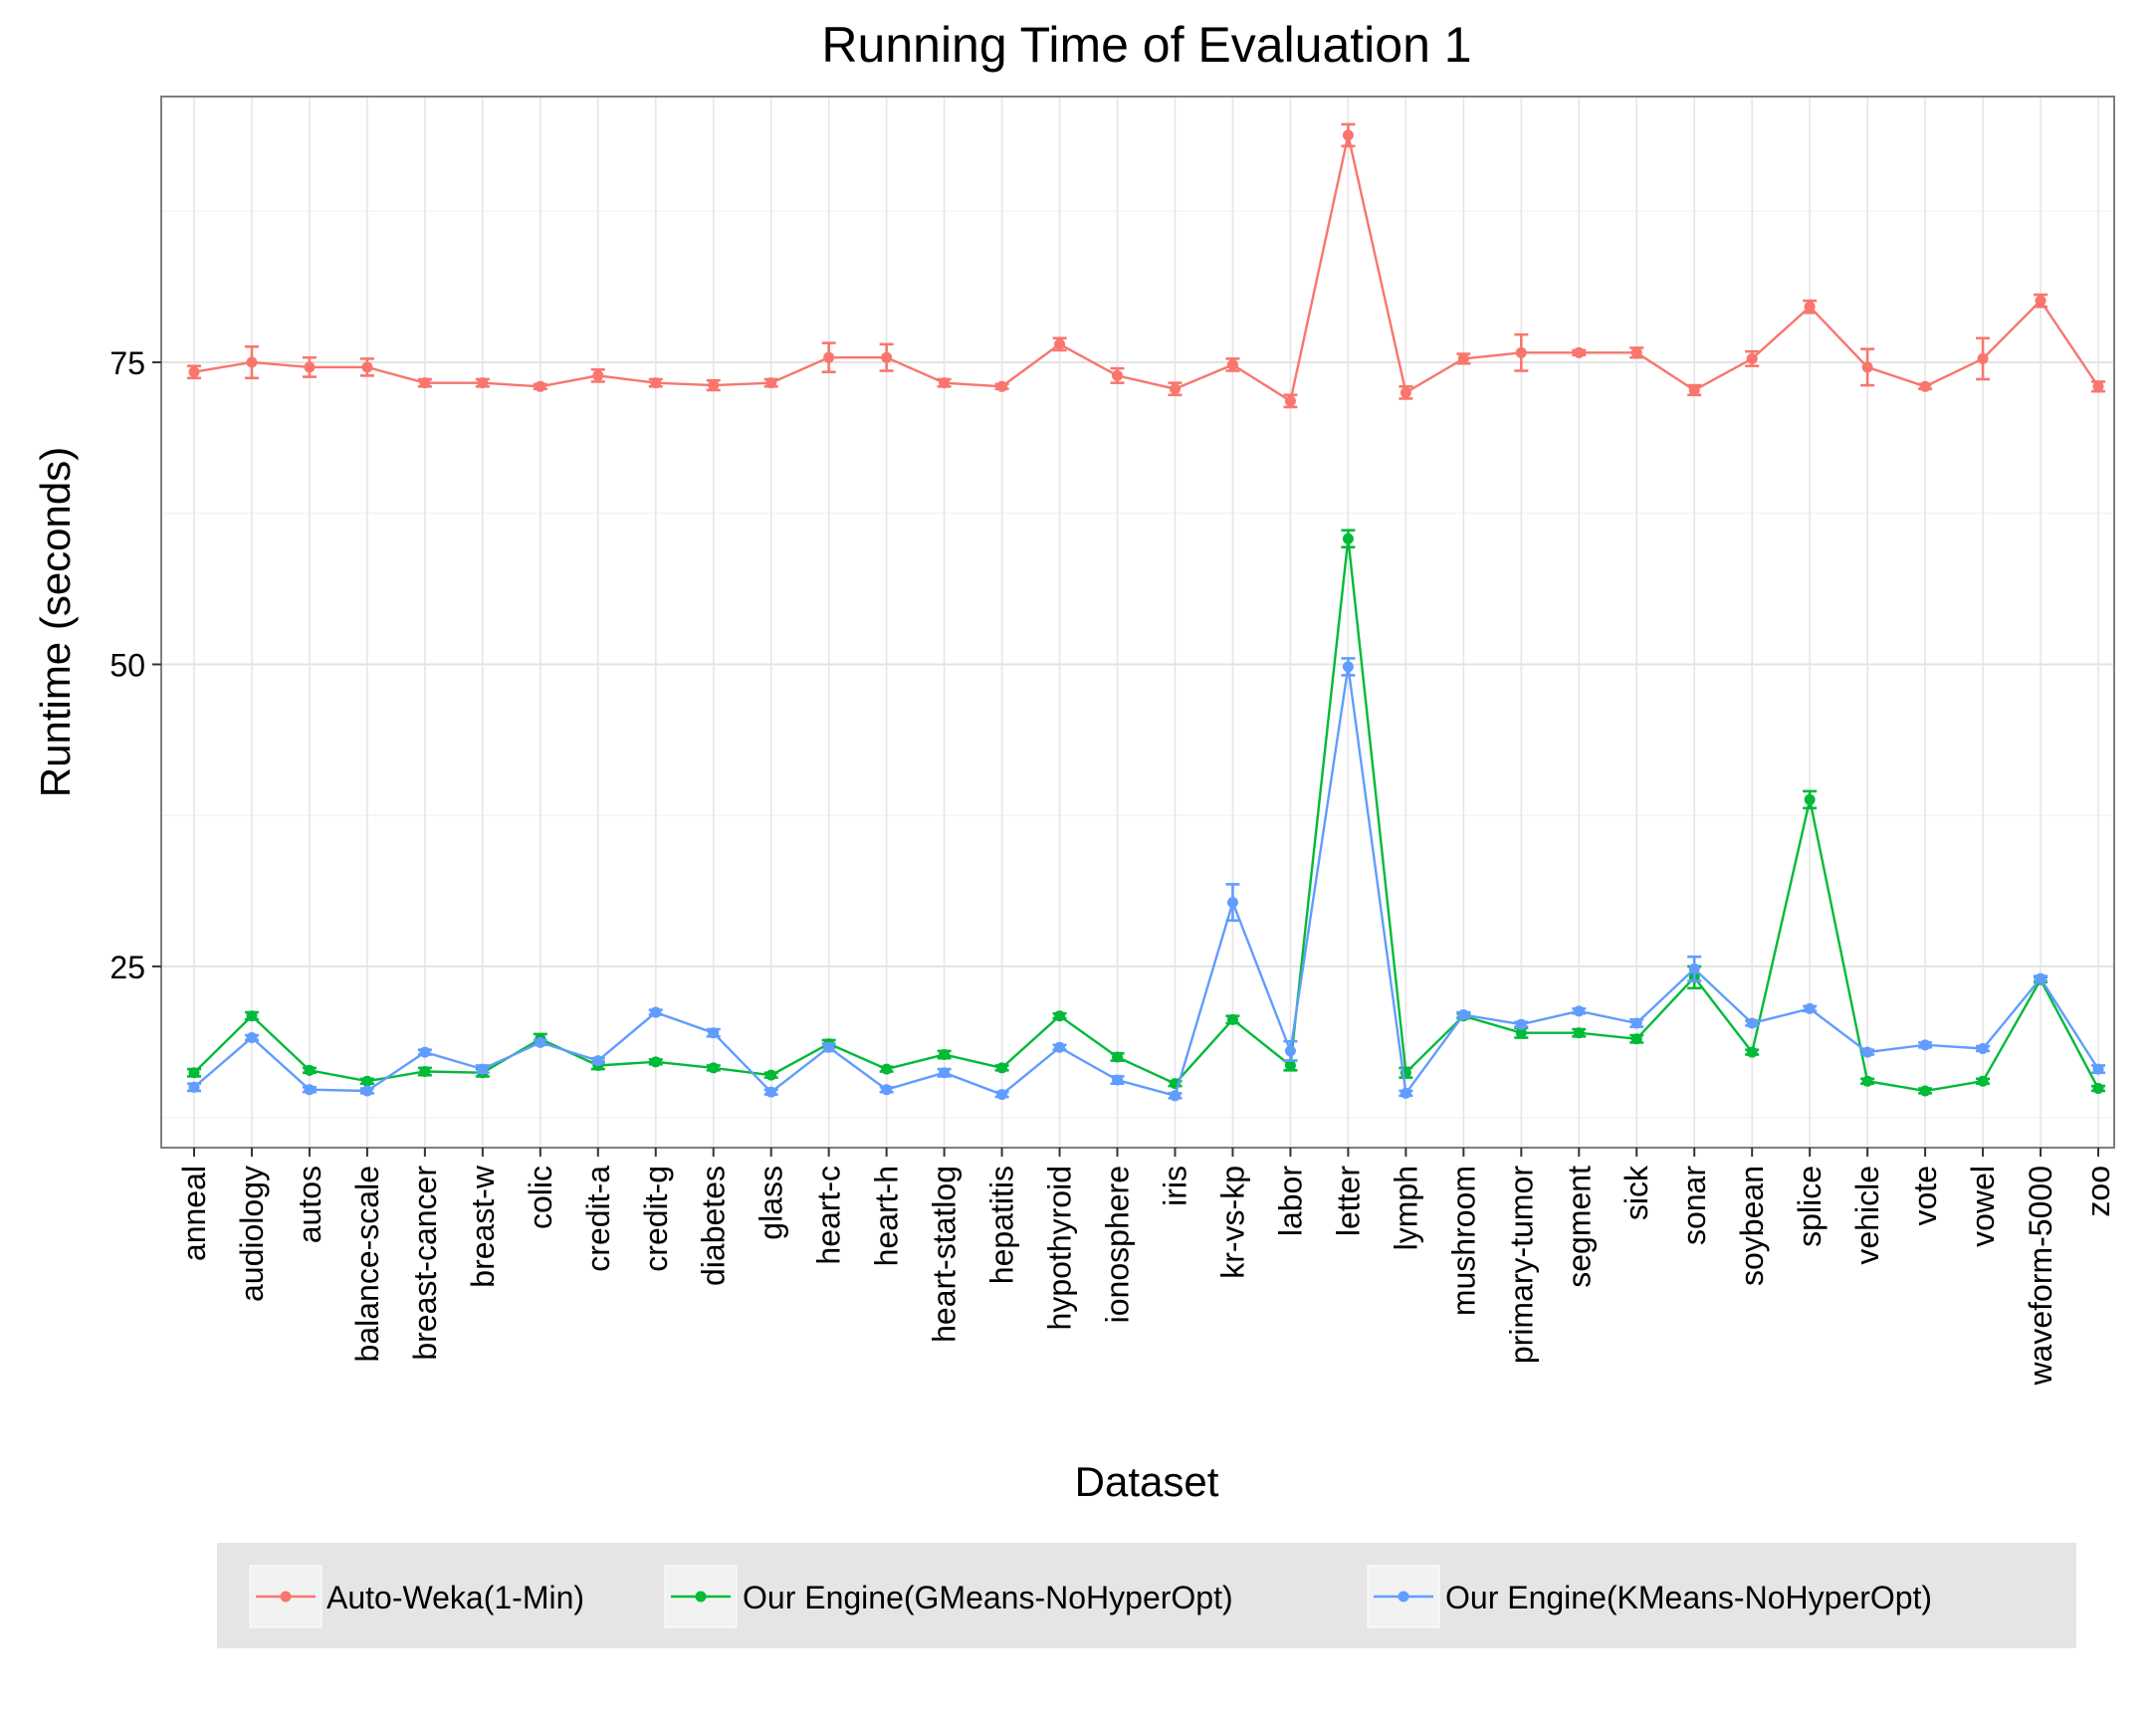  Describe the element at coordinates (771, 1203) in the screenshot. I see `x-tick-label: glass` at that location.